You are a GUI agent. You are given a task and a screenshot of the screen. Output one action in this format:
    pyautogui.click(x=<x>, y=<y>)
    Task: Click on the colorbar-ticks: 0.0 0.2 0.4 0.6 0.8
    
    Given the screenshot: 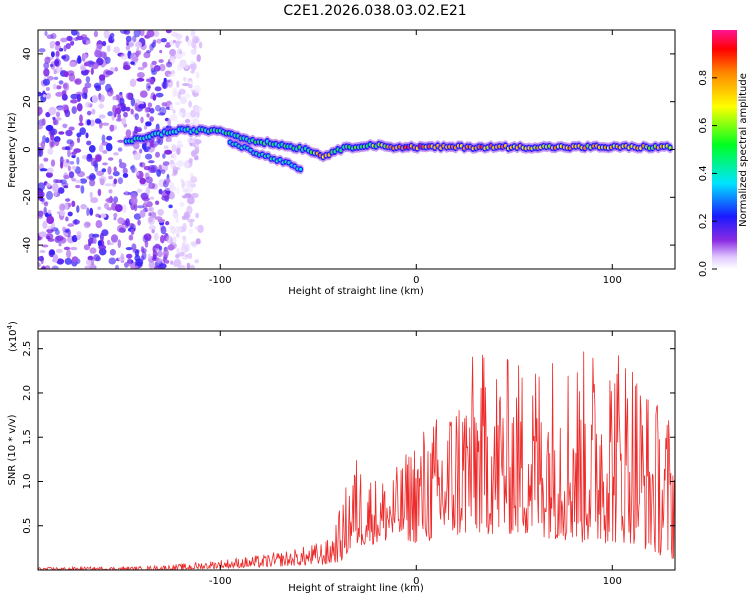 What is the action you would take?
    pyautogui.click(x=707, y=173)
    